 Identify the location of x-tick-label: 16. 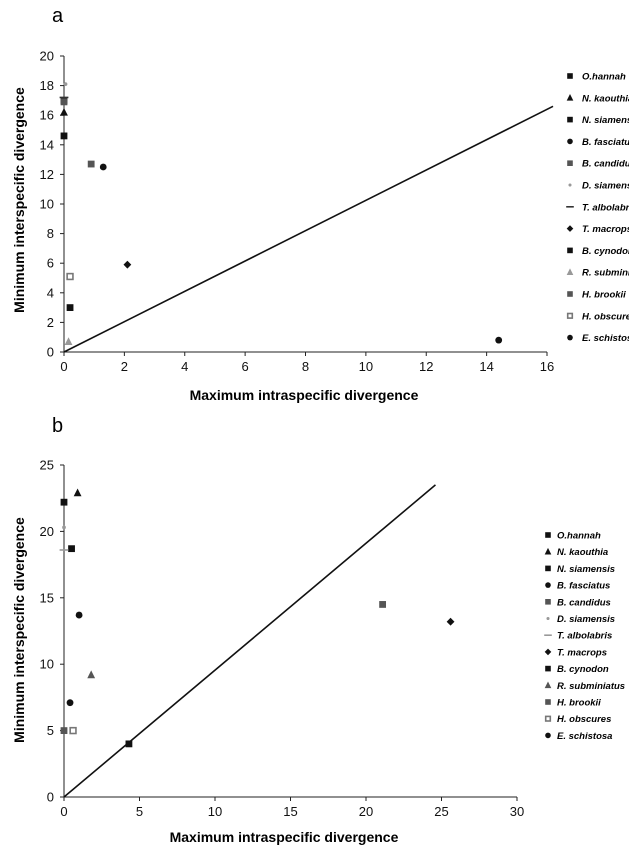
(547, 366).